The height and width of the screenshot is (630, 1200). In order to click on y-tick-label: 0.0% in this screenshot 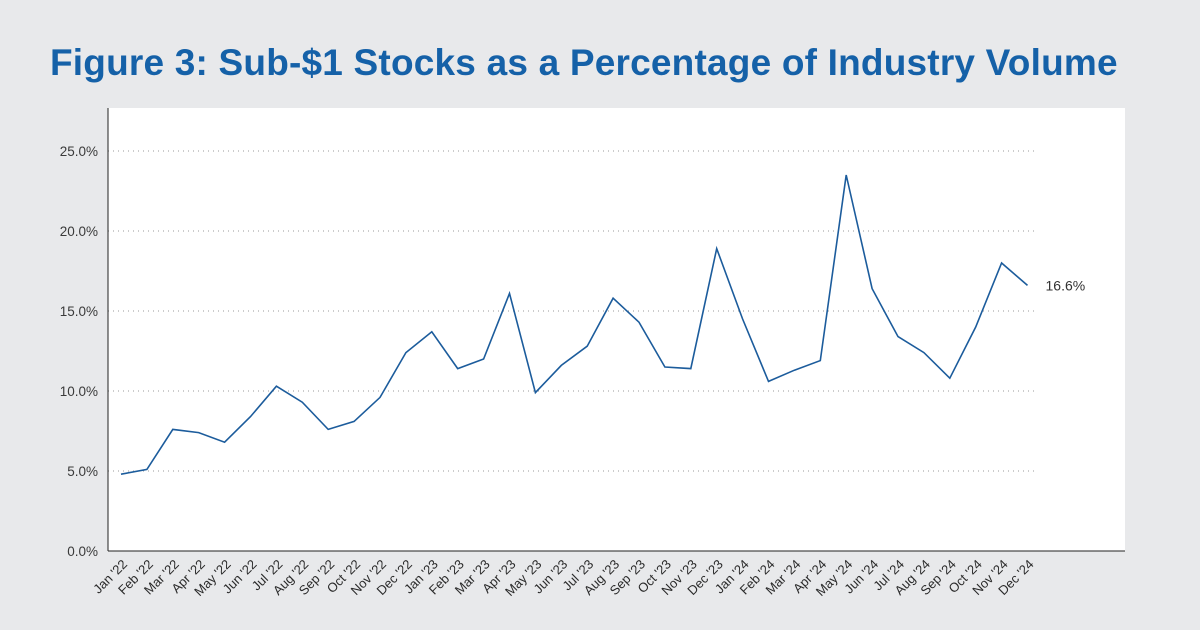, I will do `click(82, 551)`.